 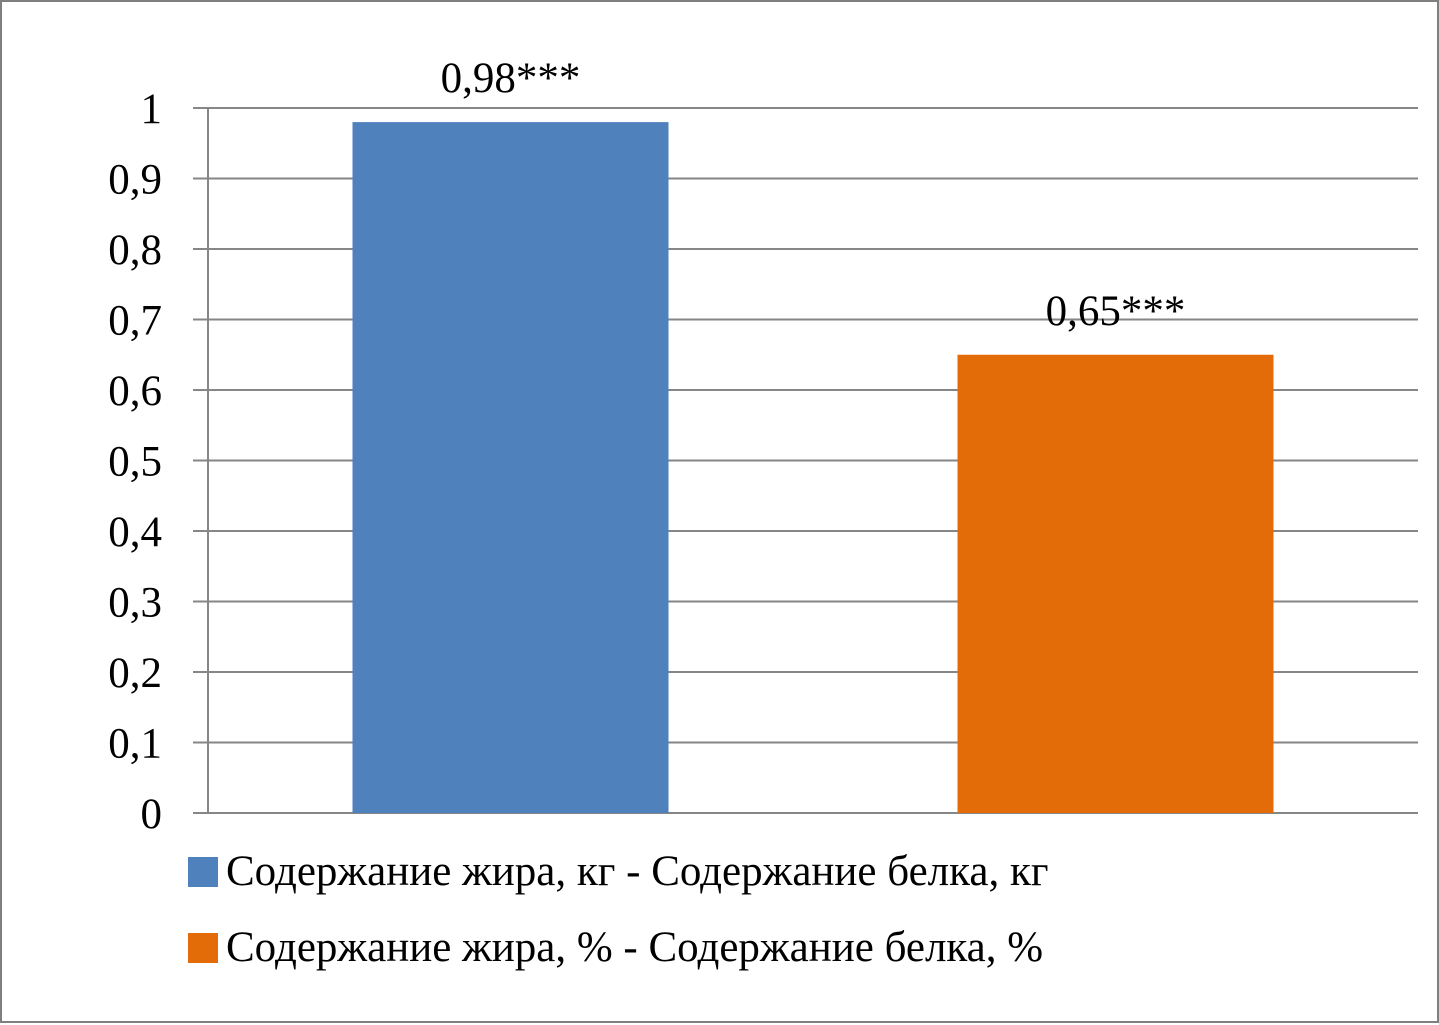 I want to click on y-tick-label: 0,5, so click(x=135, y=462).